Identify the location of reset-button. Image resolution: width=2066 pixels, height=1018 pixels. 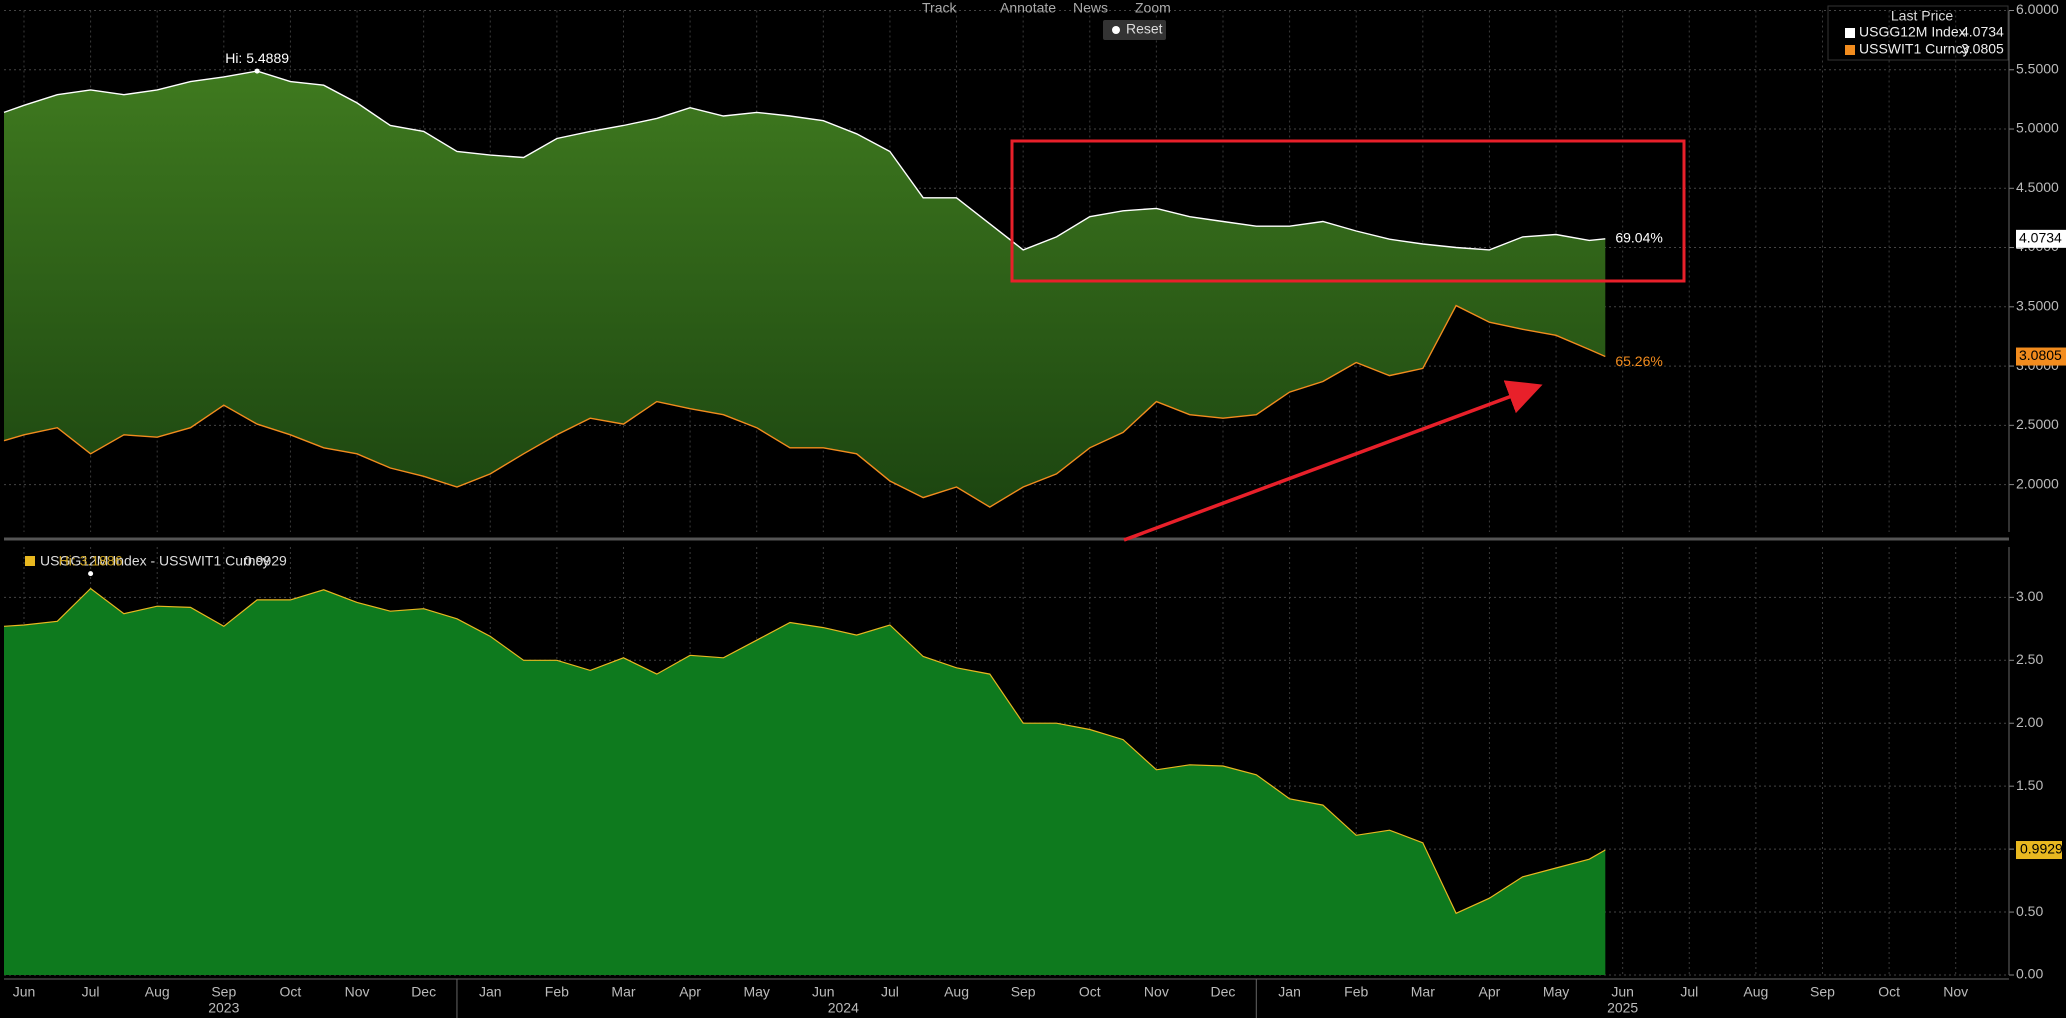
(1134, 30).